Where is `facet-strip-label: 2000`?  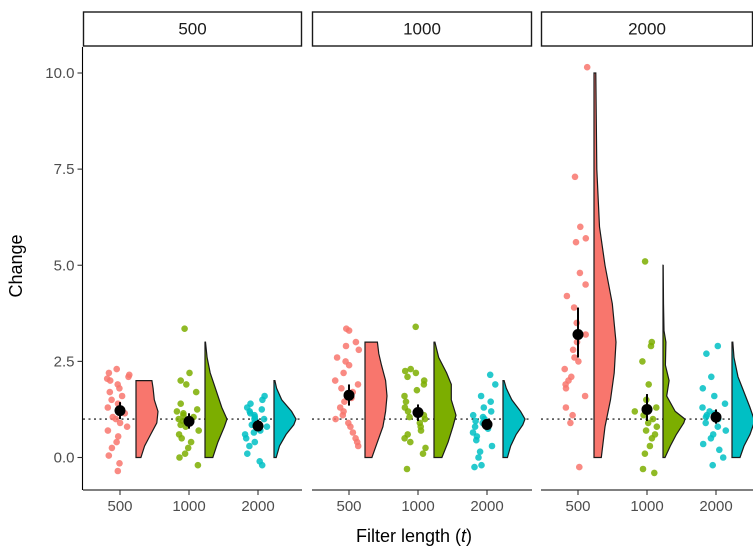
facet-strip-label: 2000 is located at coordinates (647, 28).